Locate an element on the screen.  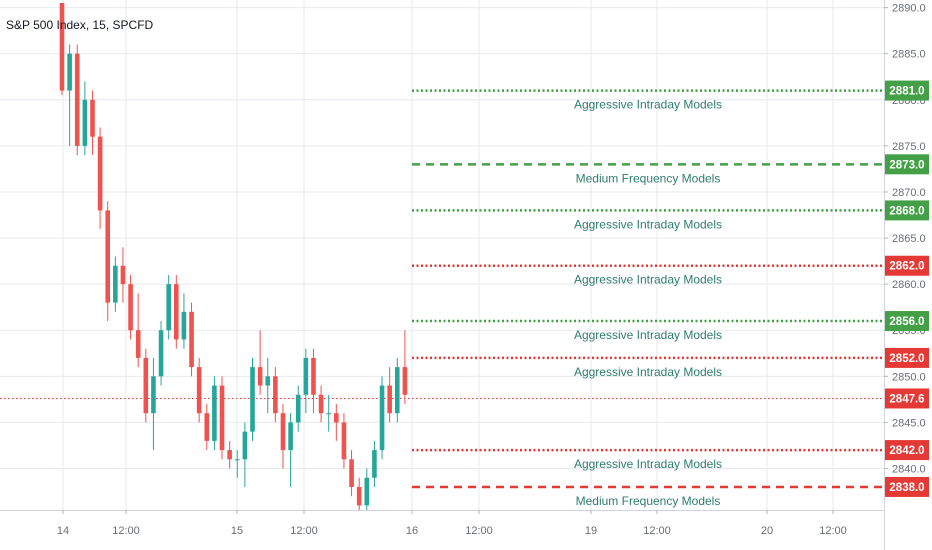
price-tag-label: 2868.0 is located at coordinates (906, 211).